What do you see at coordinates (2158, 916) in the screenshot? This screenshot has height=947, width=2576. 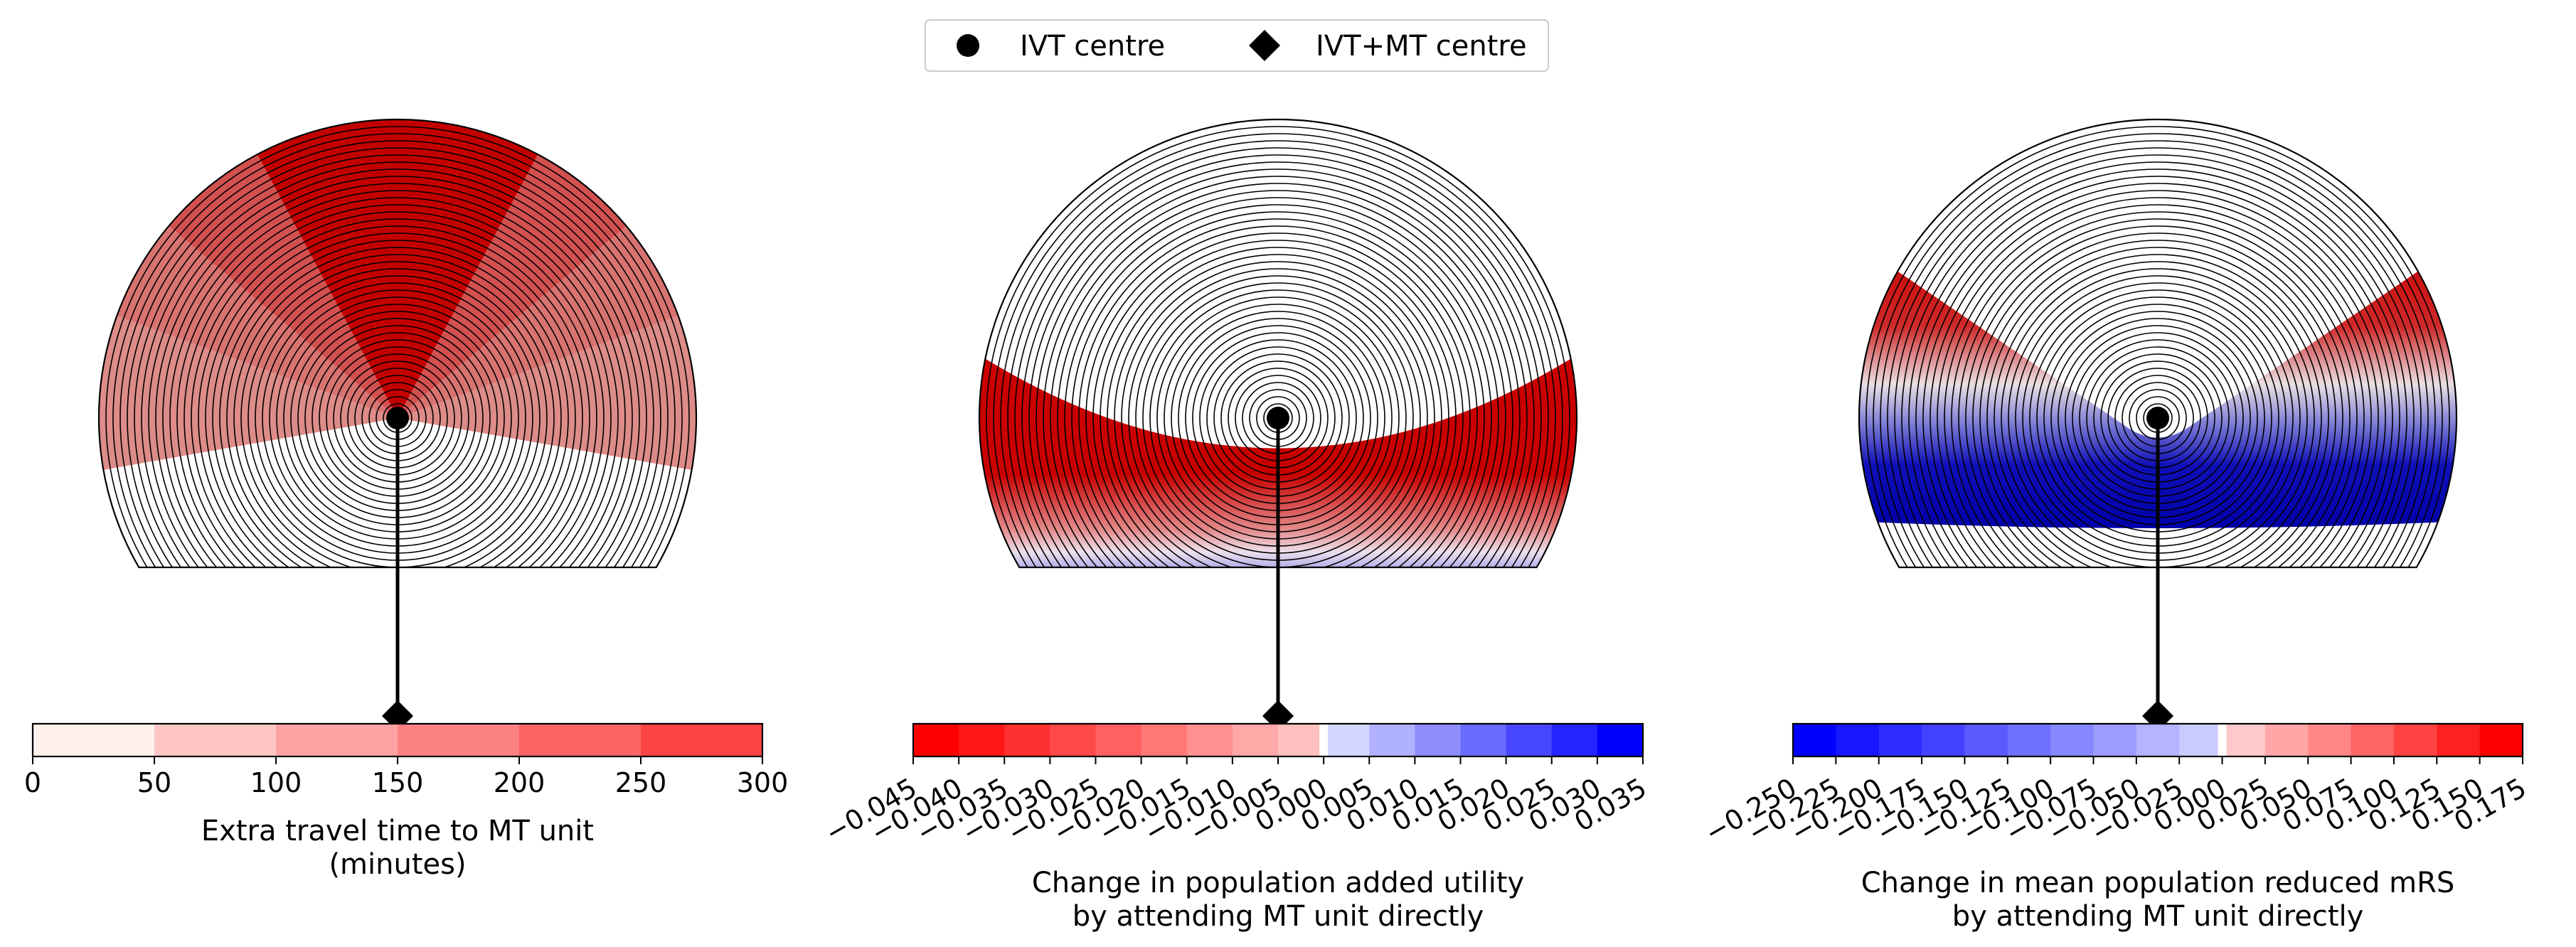 I see `panel-3-colorbar-label-line2: by attending MT unit directly` at bounding box center [2158, 916].